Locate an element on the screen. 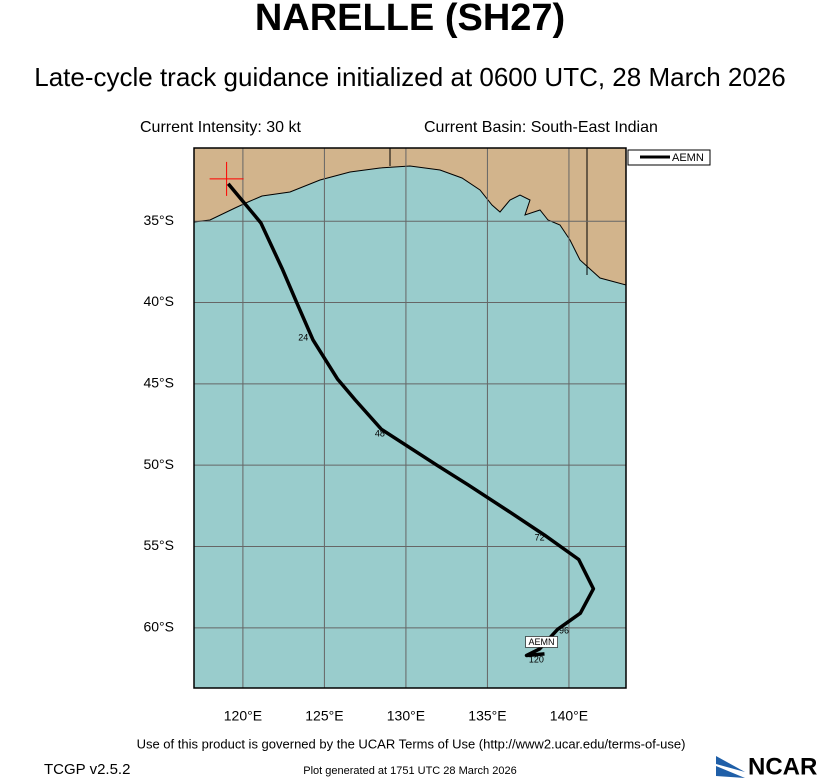 This screenshot has height=780, width=821. logo: NCAR is located at coordinates (782, 766).